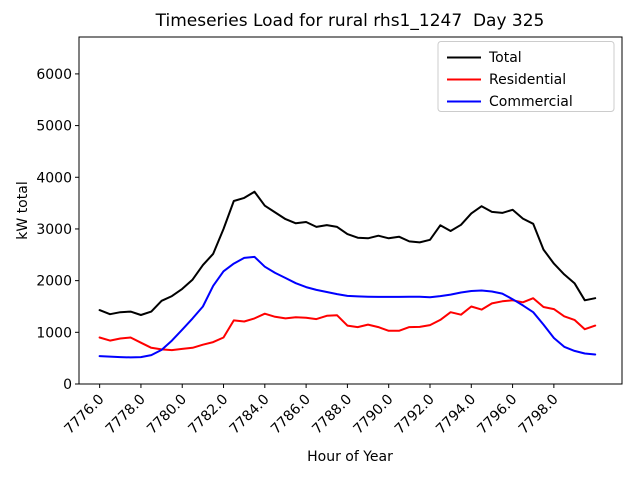 The height and width of the screenshot is (480, 640). What do you see at coordinates (374, 415) in the screenshot?
I see `x-tick-label: 7790.0` at bounding box center [374, 415].